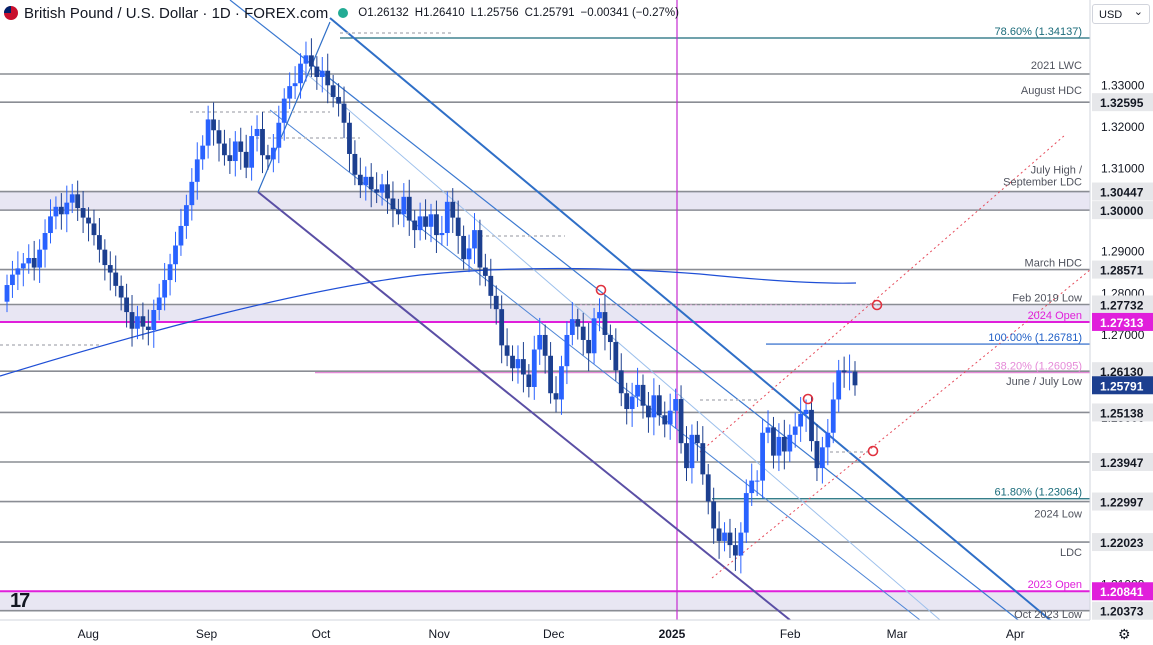  What do you see at coordinates (549, 13) in the screenshot?
I see `close-value: C1.25791` at bounding box center [549, 13].